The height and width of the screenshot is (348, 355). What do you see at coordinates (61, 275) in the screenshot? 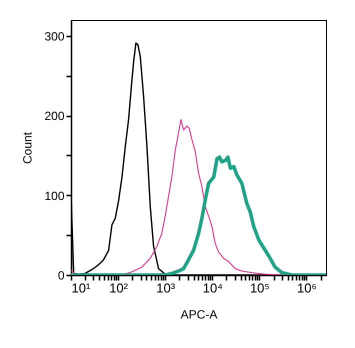
I see `y-tick-label: 0` at bounding box center [61, 275].